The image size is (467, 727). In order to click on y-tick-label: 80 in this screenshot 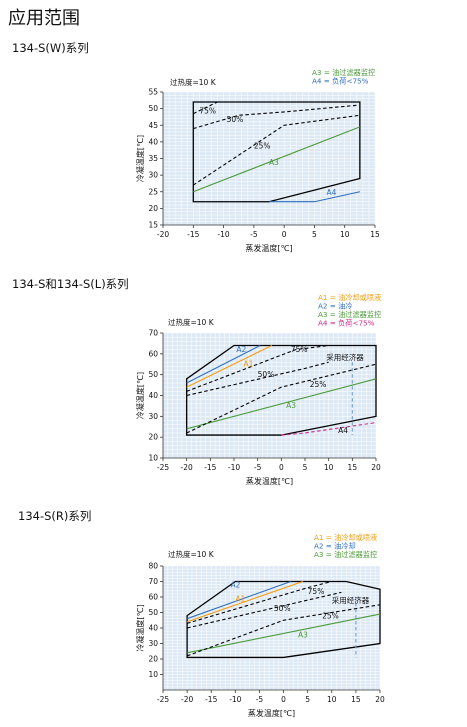, I will do `click(153, 566)`.